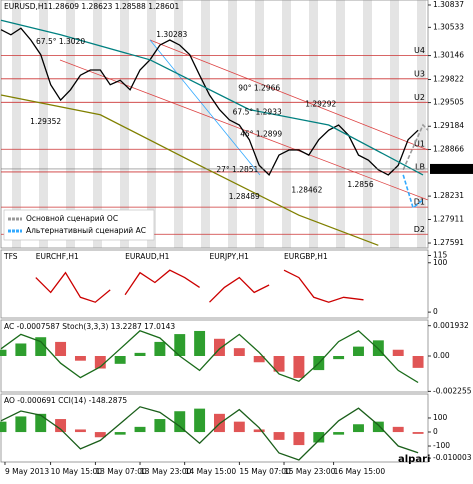 The width and height of the screenshot is (473, 484). What do you see at coordinates (261, 134) in the screenshot?
I see `annotation: 45° 1.2899` at bounding box center [261, 134].